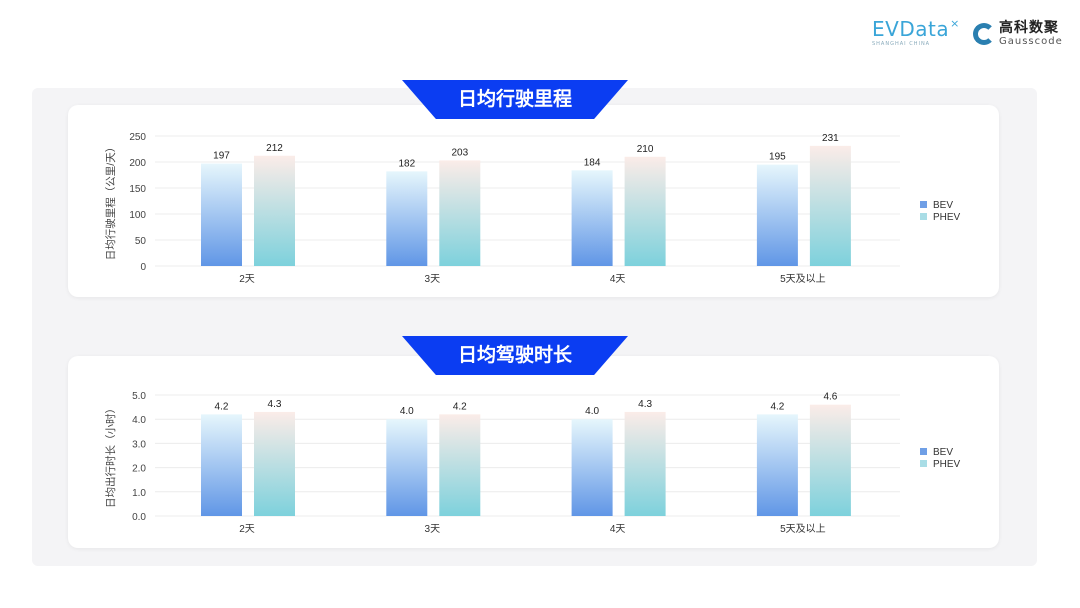  Describe the element at coordinates (137, 189) in the screenshot. I see `y-tick-label: 150` at that location.